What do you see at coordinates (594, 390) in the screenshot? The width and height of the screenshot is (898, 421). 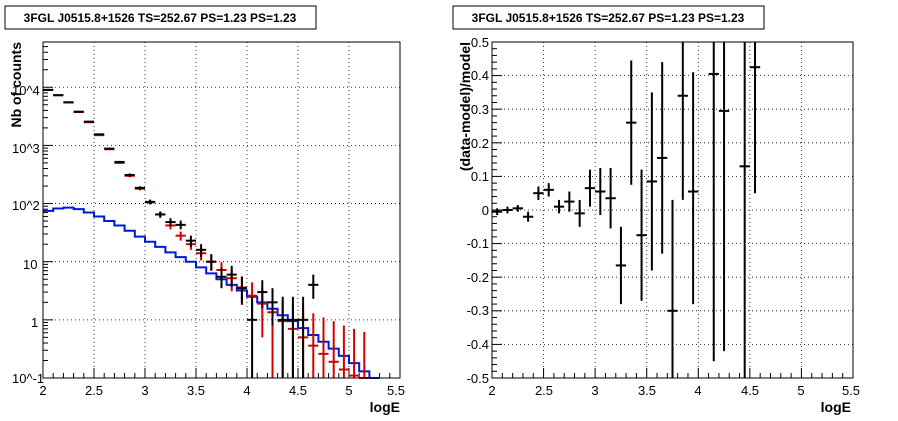 I see `right-x-tick-label: 3` at bounding box center [594, 390].